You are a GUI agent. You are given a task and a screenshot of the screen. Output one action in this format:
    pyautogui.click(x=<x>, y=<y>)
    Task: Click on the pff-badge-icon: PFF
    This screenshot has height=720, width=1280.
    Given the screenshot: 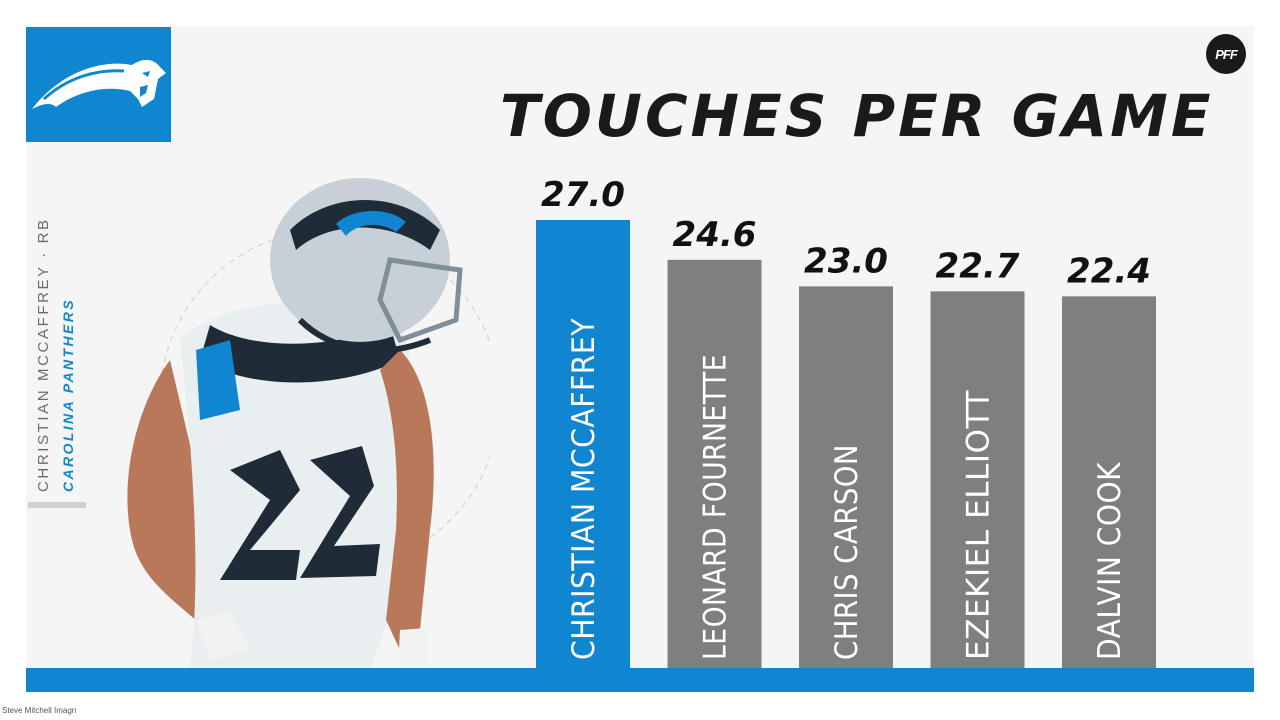 What is the action you would take?
    pyautogui.click(x=1226, y=54)
    